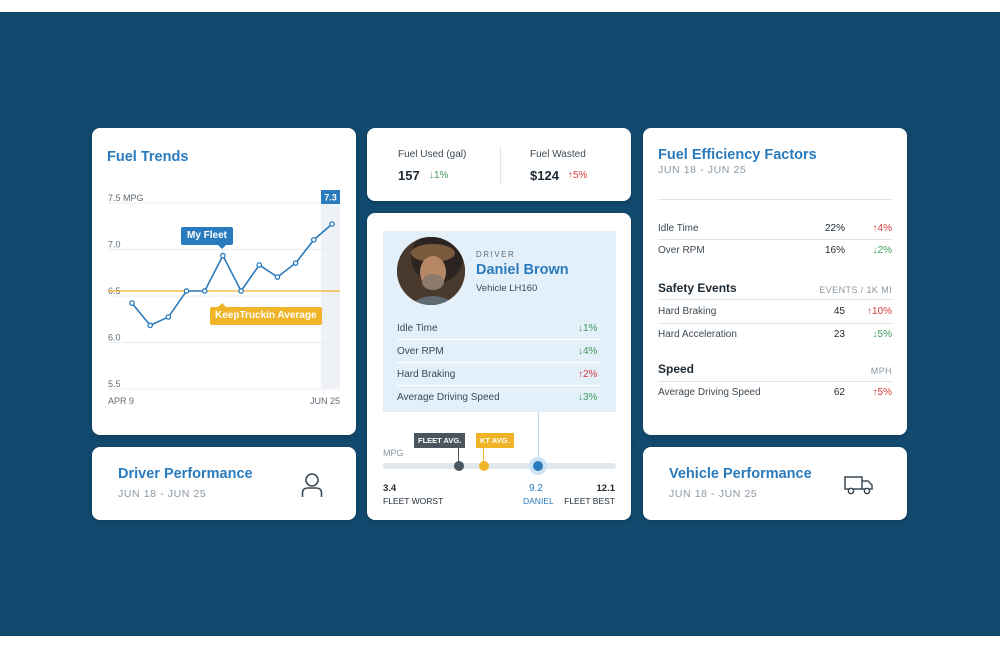 The width and height of the screenshot is (1000, 658). What do you see at coordinates (114, 338) in the screenshot?
I see `y-tick-label: 6.0` at bounding box center [114, 338].